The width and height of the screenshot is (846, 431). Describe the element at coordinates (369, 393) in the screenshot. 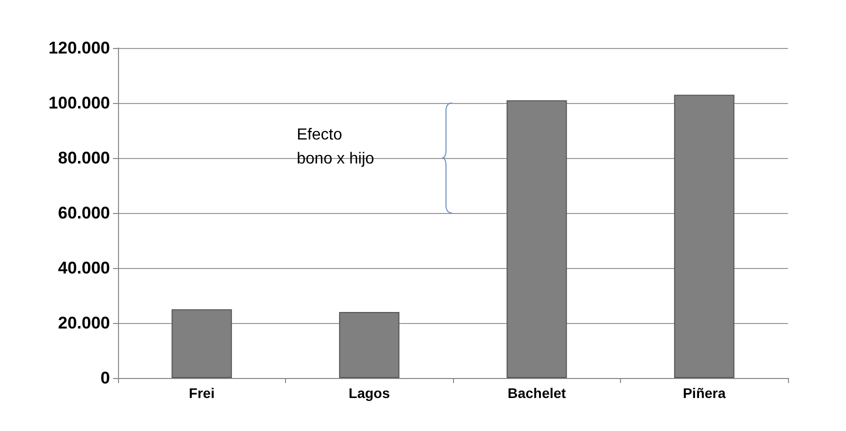

I see `x-tick-label: Lagos` at that location.